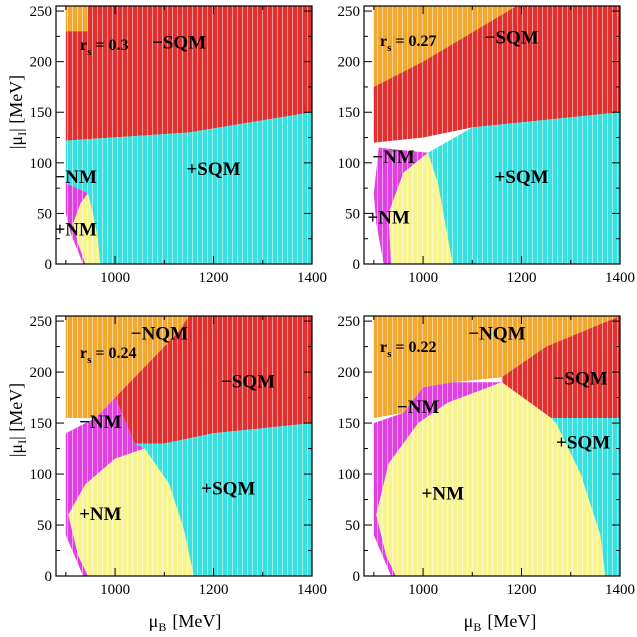  Describe the element at coordinates (162, 627) in the screenshot. I see `x-axis-label-sub: B` at that location.